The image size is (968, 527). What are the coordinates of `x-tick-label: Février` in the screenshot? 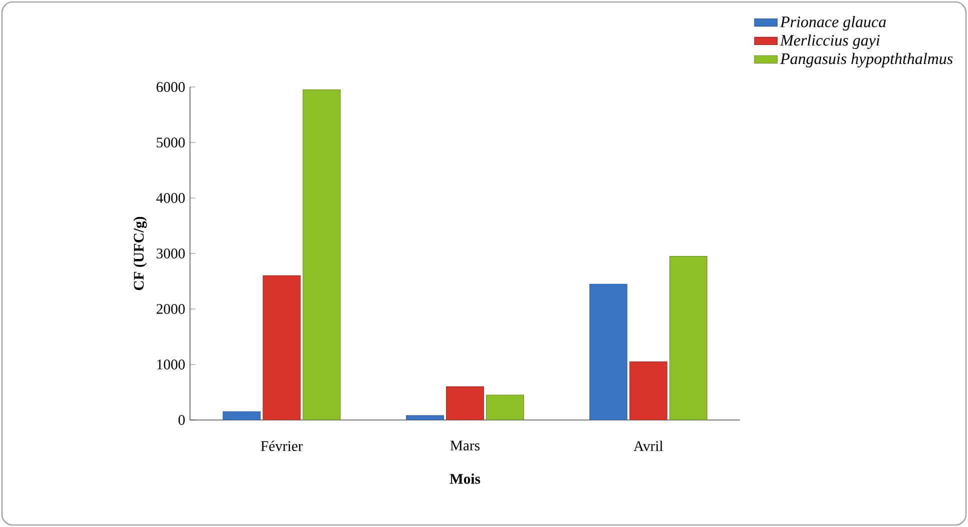 It's located at (281, 446).